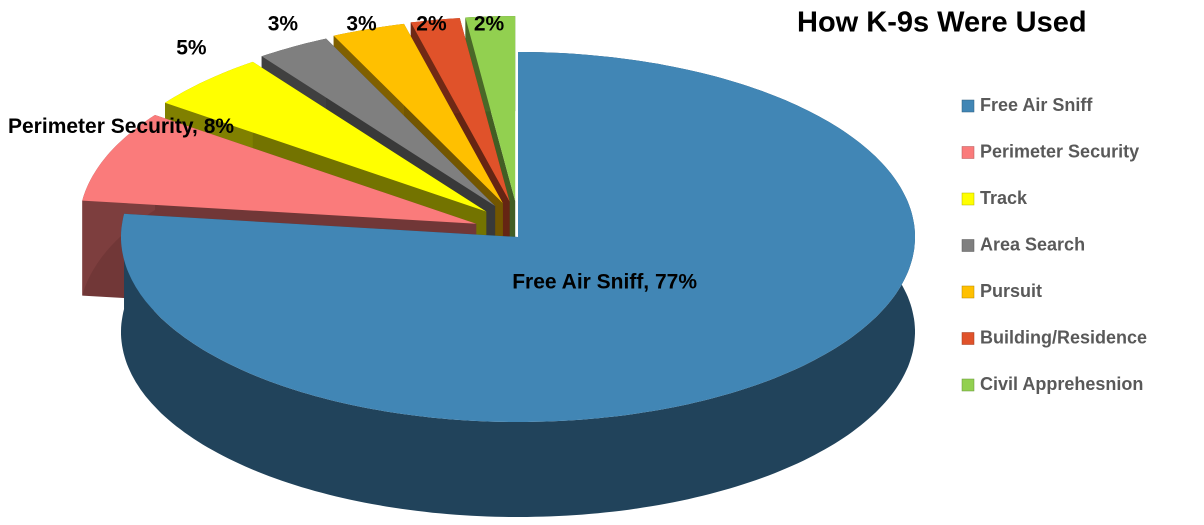  I want to click on data-label: Free Air Sniff, 77%, so click(604, 281).